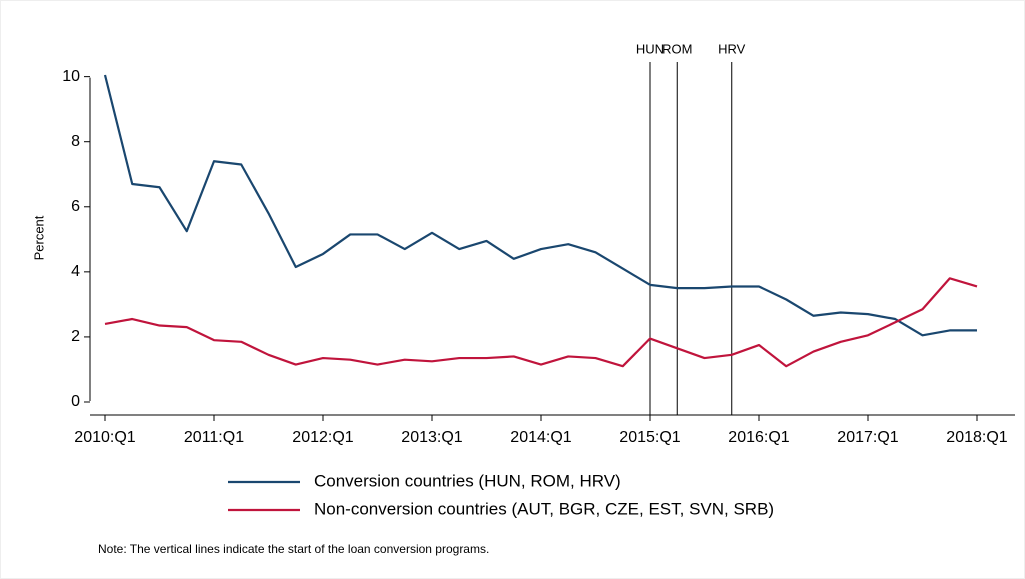 Image resolution: width=1025 pixels, height=579 pixels. Describe the element at coordinates (75, 271) in the screenshot. I see `y-tick-label: 4` at that location.